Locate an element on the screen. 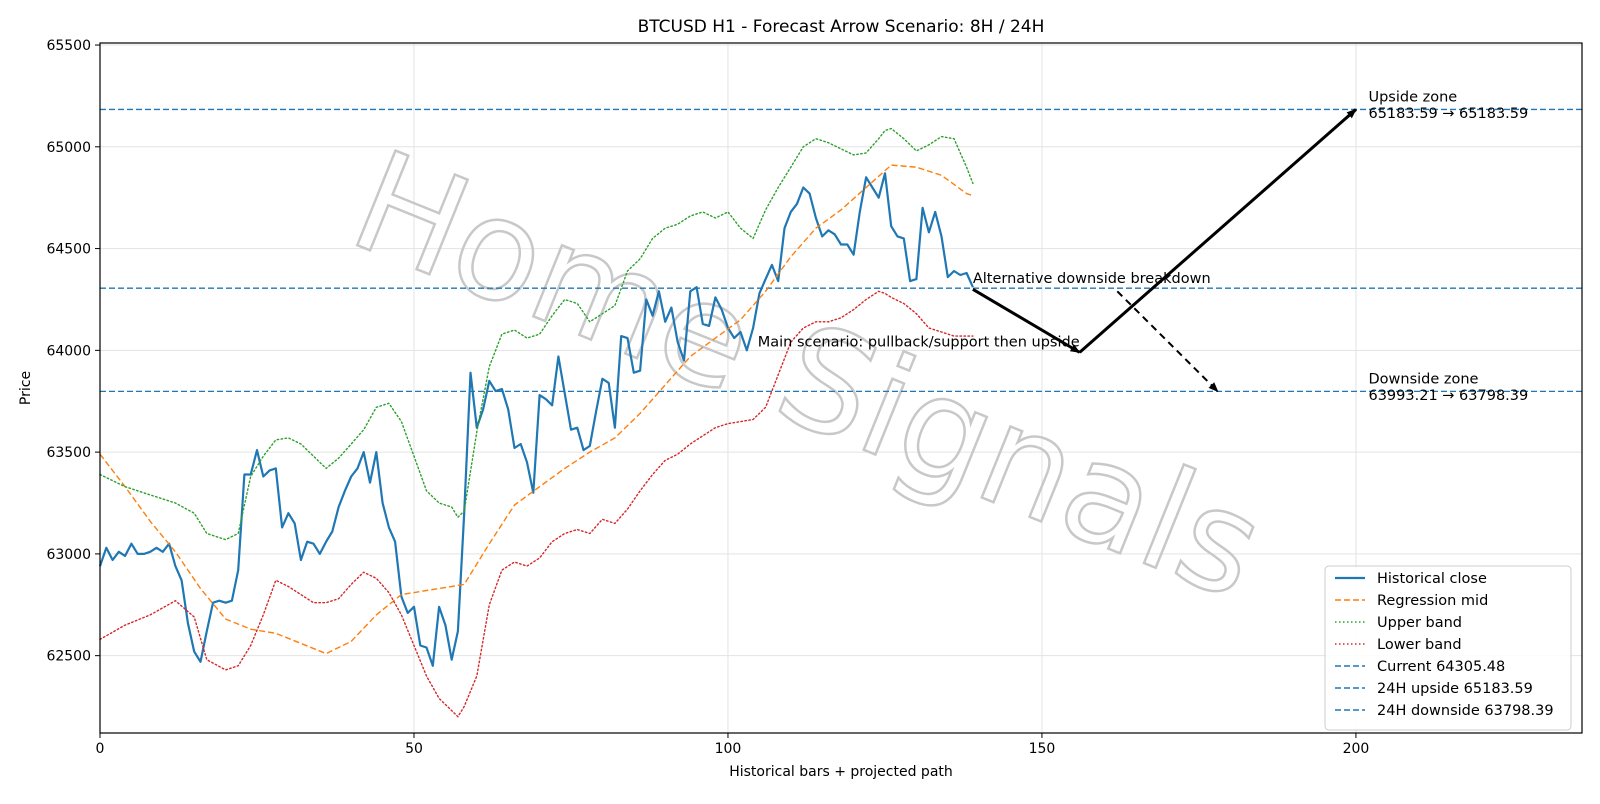  legend-label: Lower band is located at coordinates (1419, 645).